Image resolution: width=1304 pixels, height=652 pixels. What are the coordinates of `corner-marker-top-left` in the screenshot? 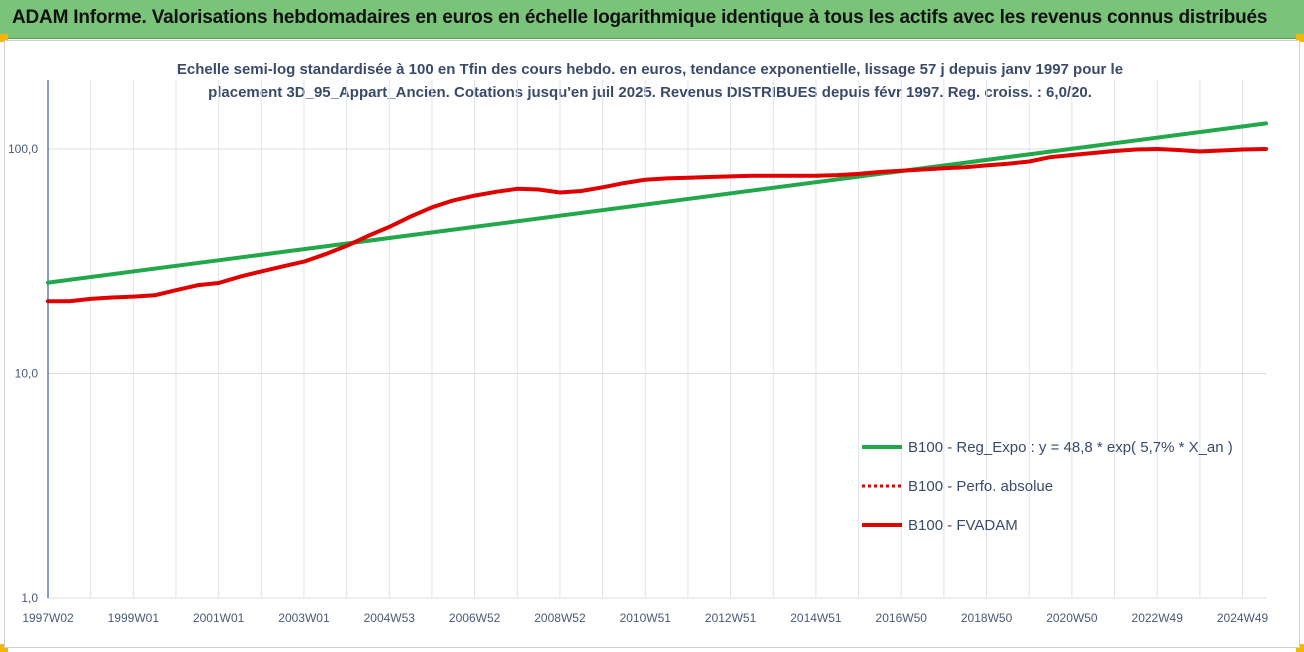 It's located at (4, 38).